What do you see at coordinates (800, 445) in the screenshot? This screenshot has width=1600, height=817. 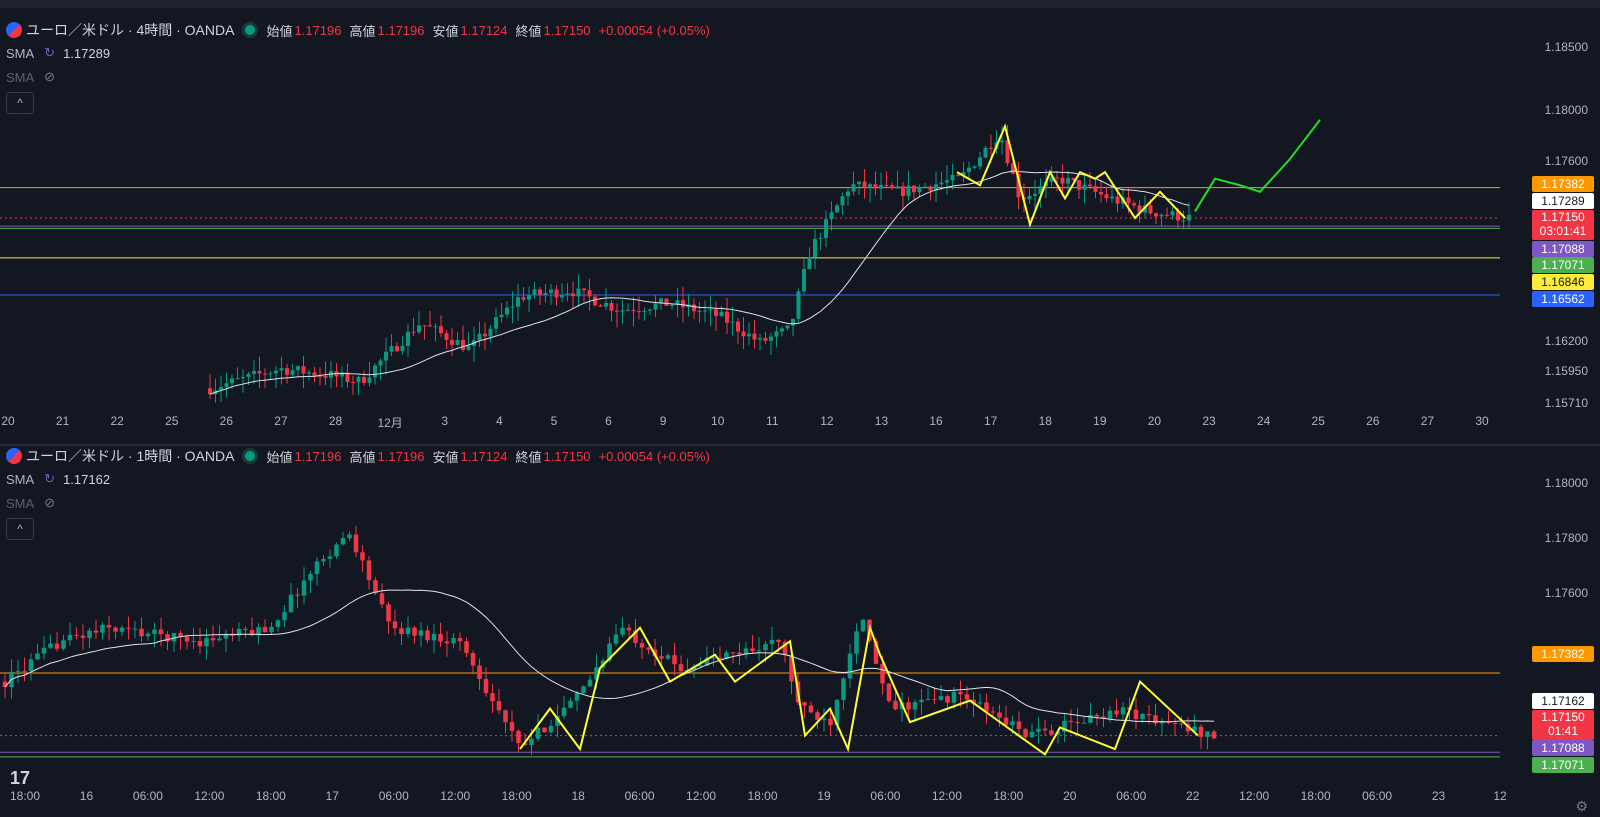 I see `pane-separator` at bounding box center [800, 445].